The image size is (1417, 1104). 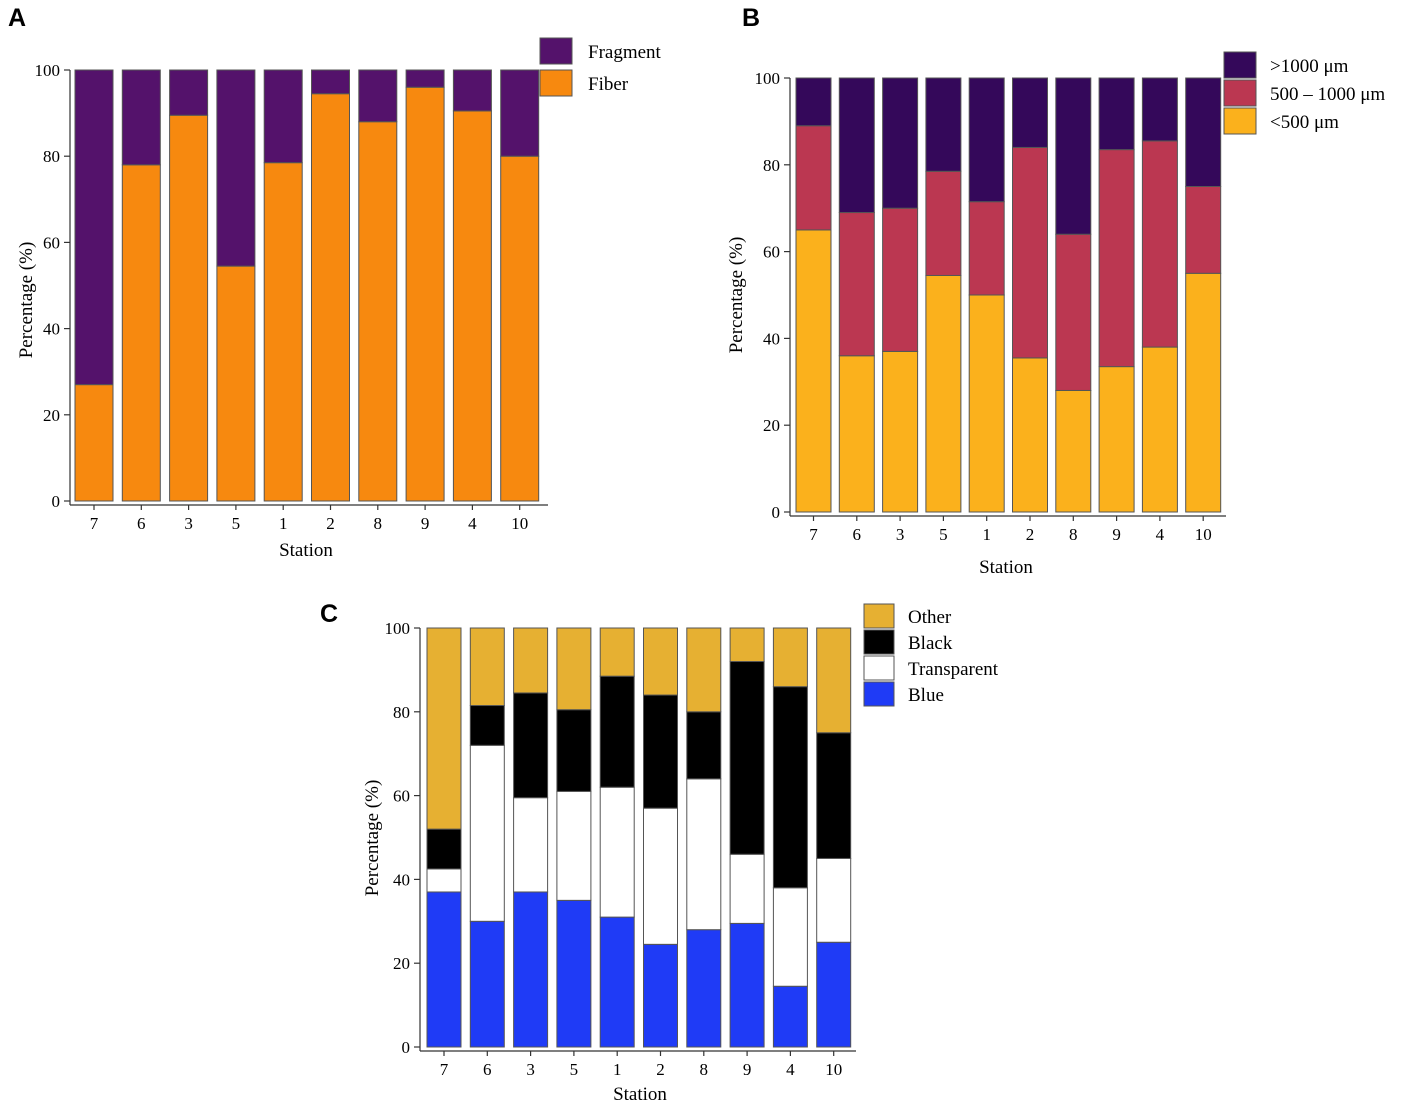 What do you see at coordinates (329, 614) in the screenshot?
I see `panel-letter-c: C` at bounding box center [329, 614].